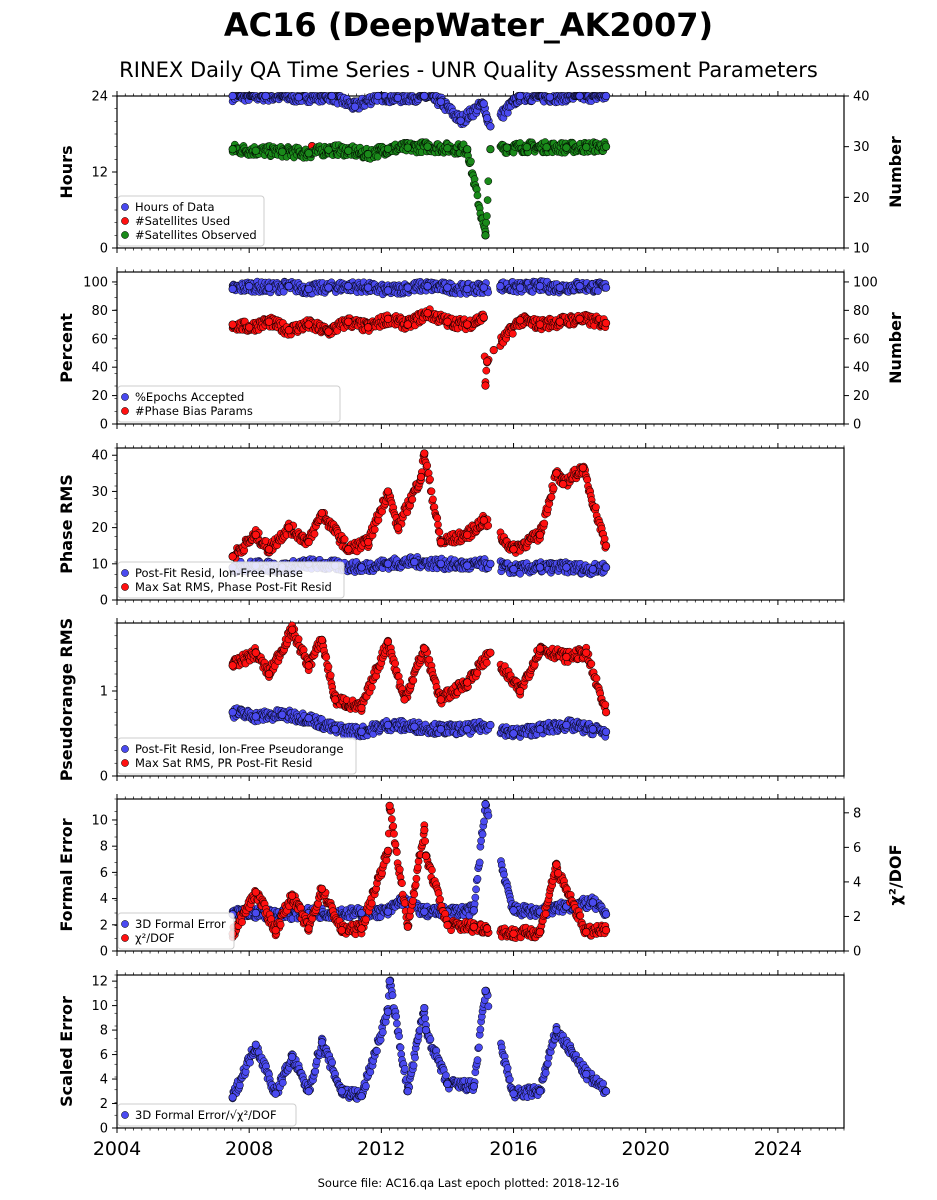 The height and width of the screenshot is (1200, 937). What do you see at coordinates (125, 573) in the screenshot?
I see `legend-marker` at bounding box center [125, 573].